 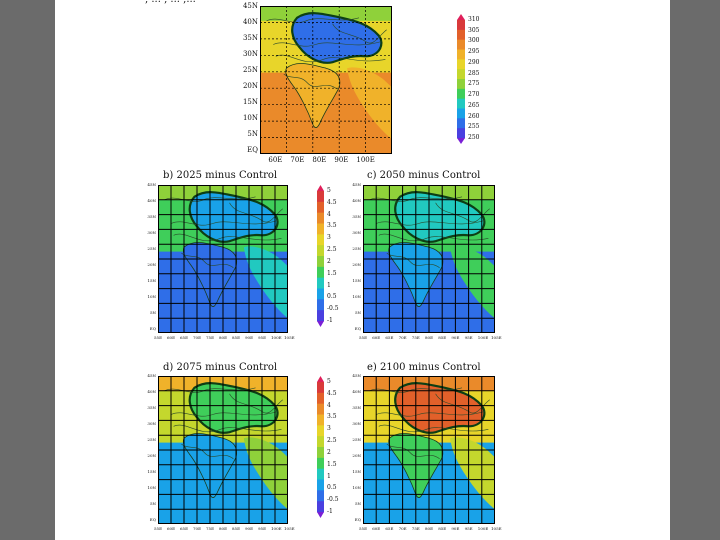 I want to click on panel-e-map, so click(x=429, y=450).